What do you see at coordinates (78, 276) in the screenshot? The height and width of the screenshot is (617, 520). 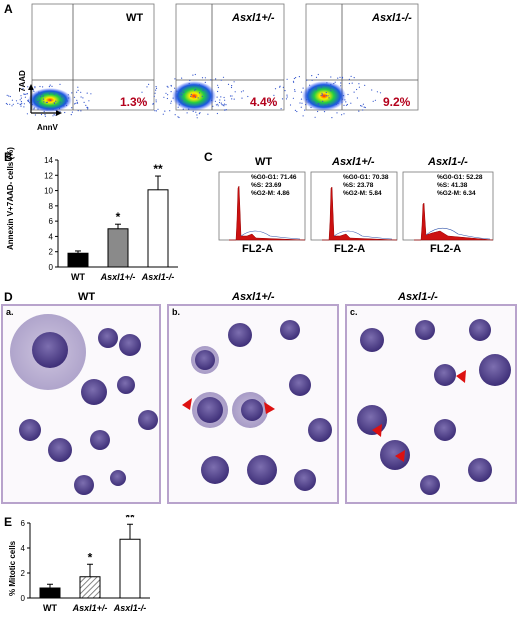 I see `x-tick-label: WT` at bounding box center [78, 276].